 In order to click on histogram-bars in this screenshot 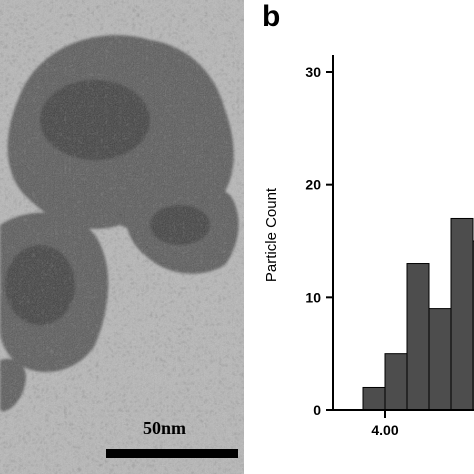, I will do `click(418, 314)`.